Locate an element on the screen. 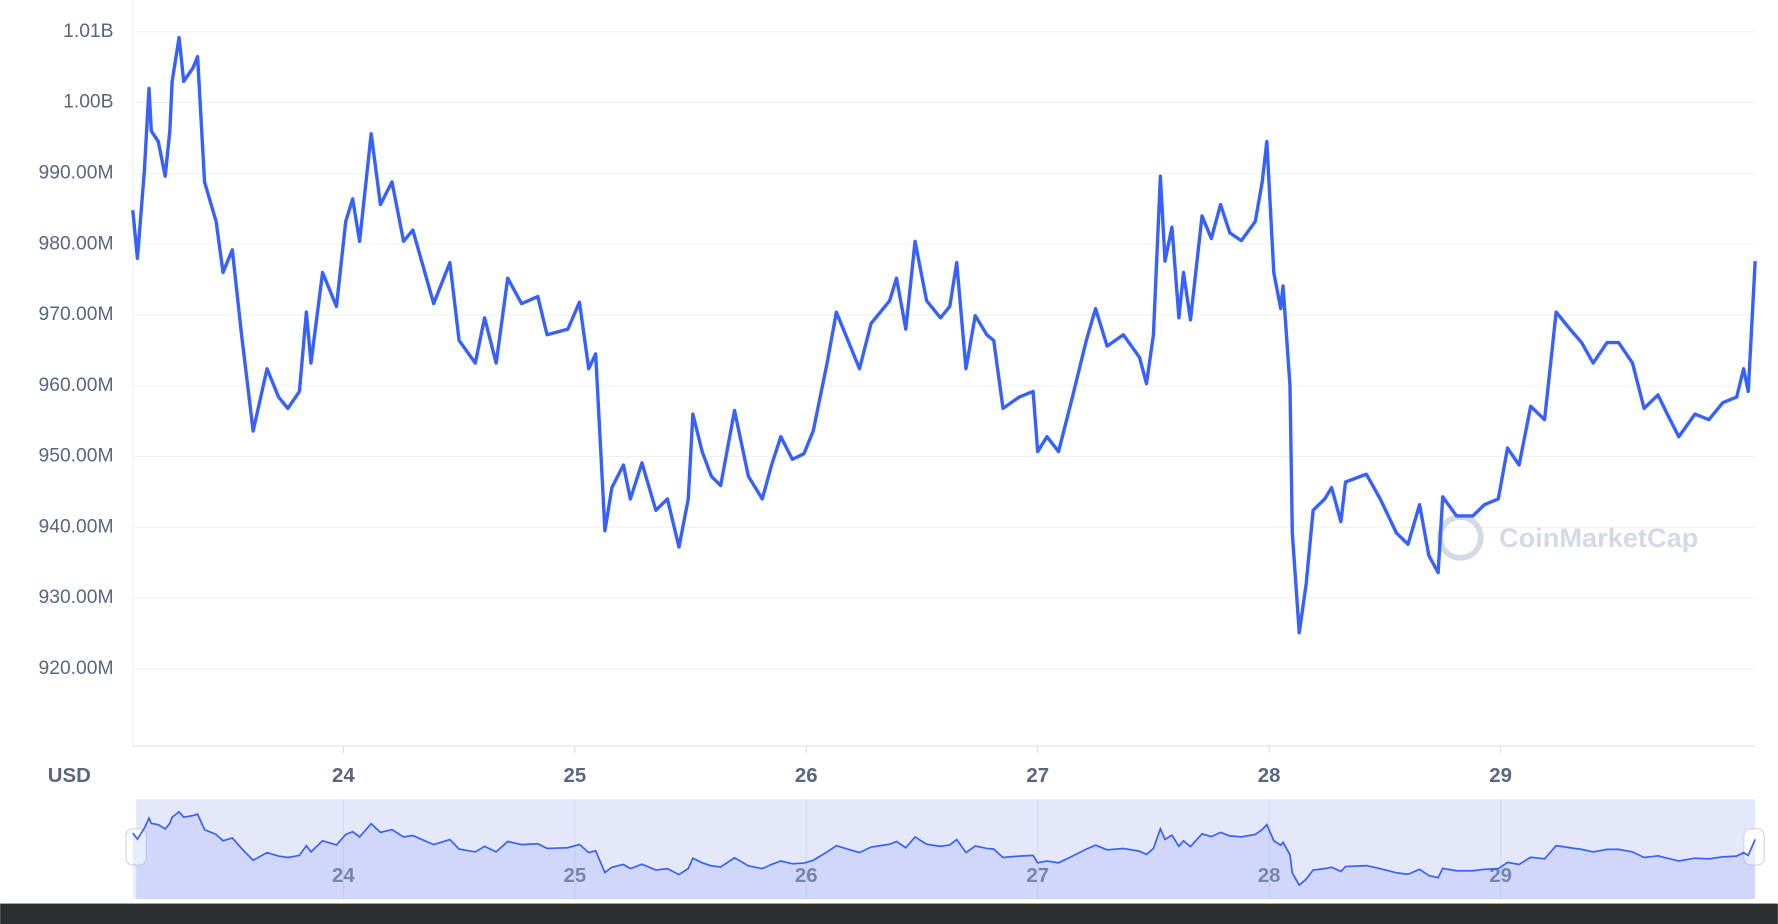  y-tick-label: 1.01B is located at coordinates (88, 31).